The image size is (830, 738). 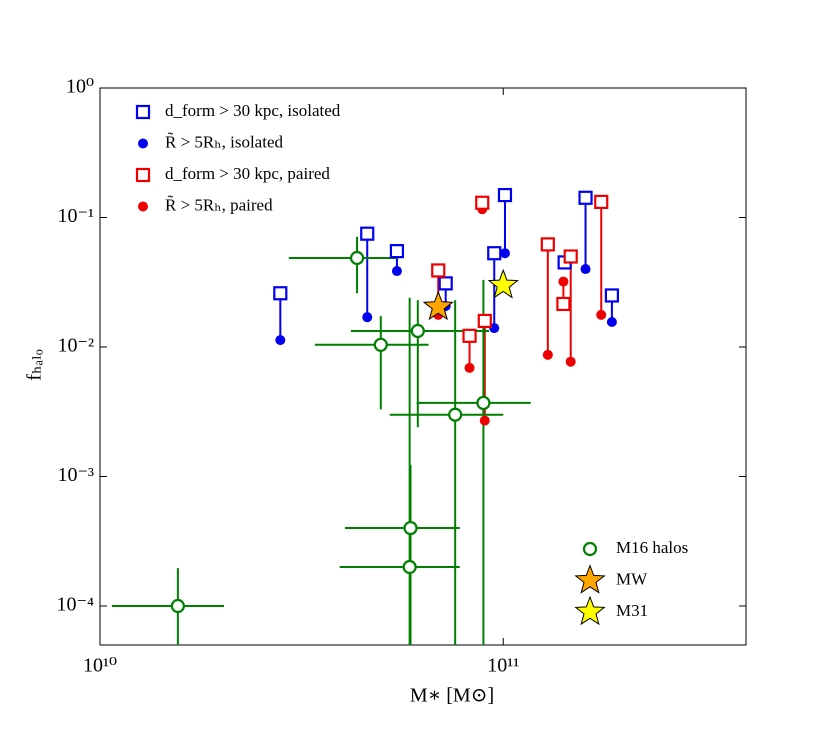 What do you see at coordinates (100, 666) in the screenshot?
I see `x-tick-label: 10¹⁰` at bounding box center [100, 666].